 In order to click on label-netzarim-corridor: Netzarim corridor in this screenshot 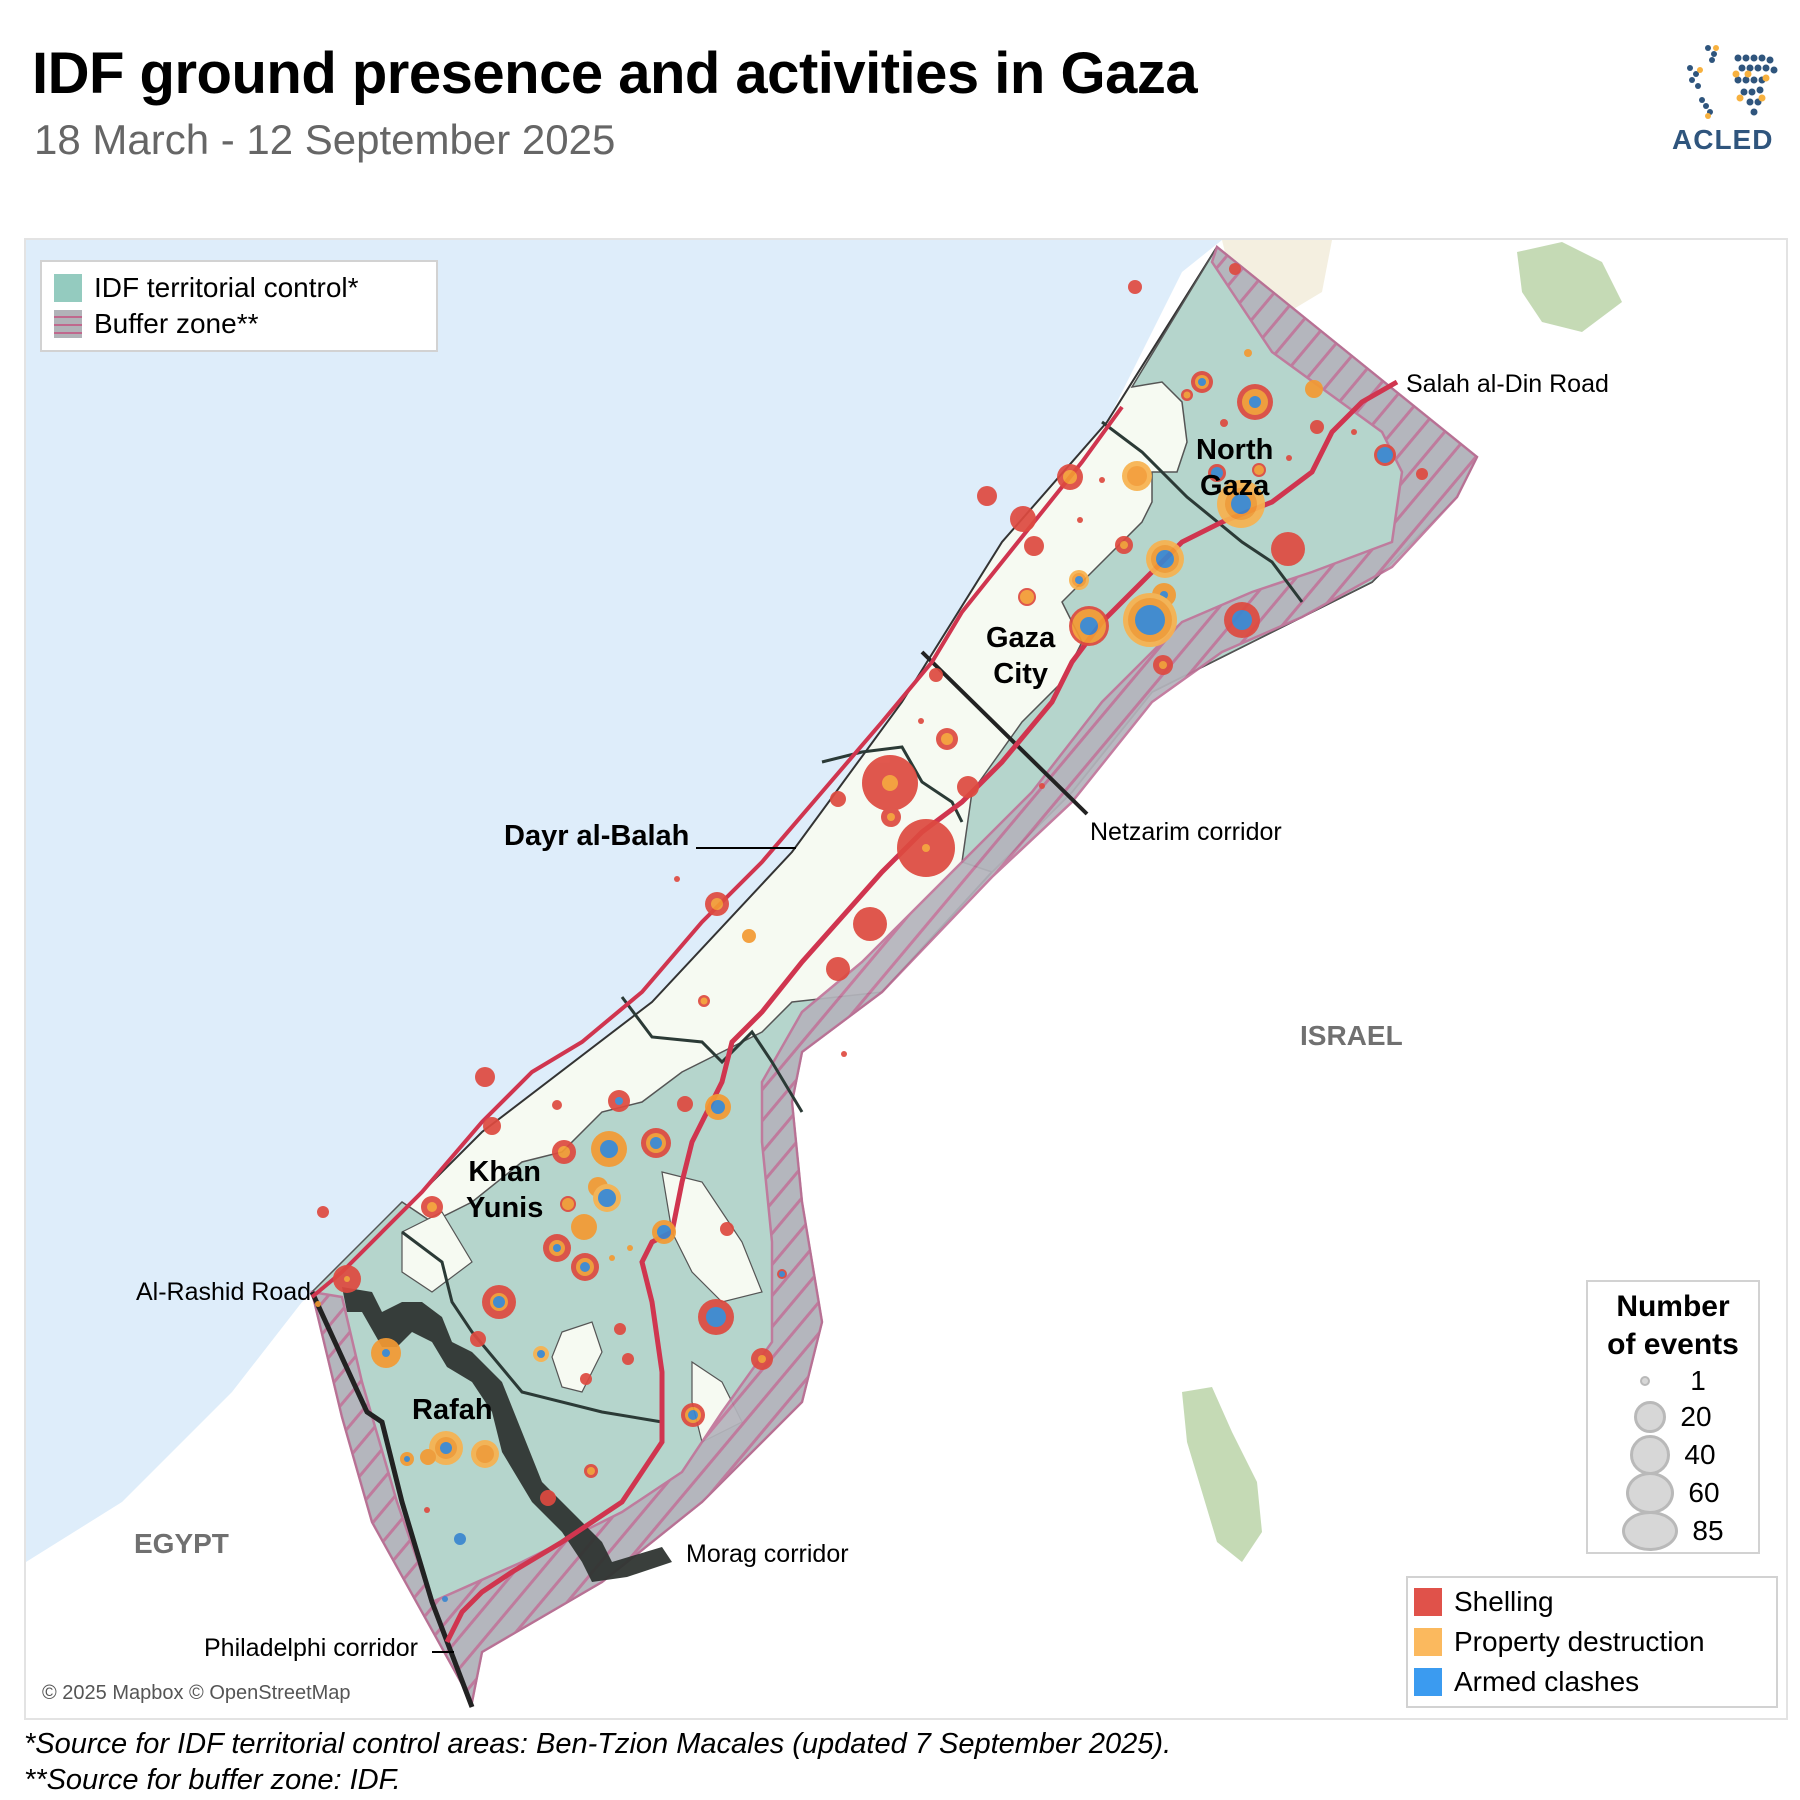, I will do `click(1186, 832)`.